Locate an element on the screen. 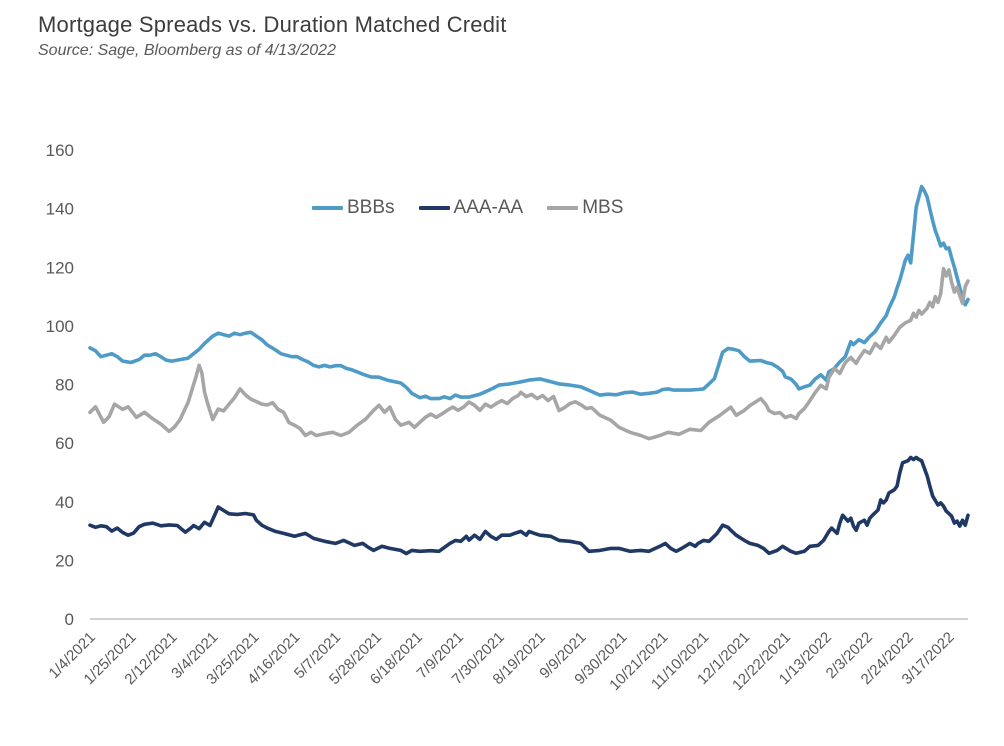 This screenshot has width=1004, height=746. y-tick-label: 20 is located at coordinates (64, 560).